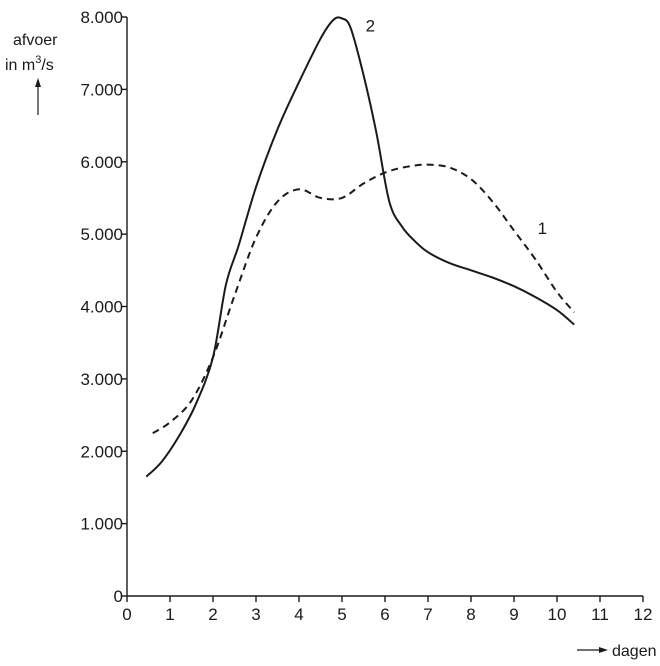 The image size is (660, 666). I want to click on y-tick-label: 3.000, so click(101, 379).